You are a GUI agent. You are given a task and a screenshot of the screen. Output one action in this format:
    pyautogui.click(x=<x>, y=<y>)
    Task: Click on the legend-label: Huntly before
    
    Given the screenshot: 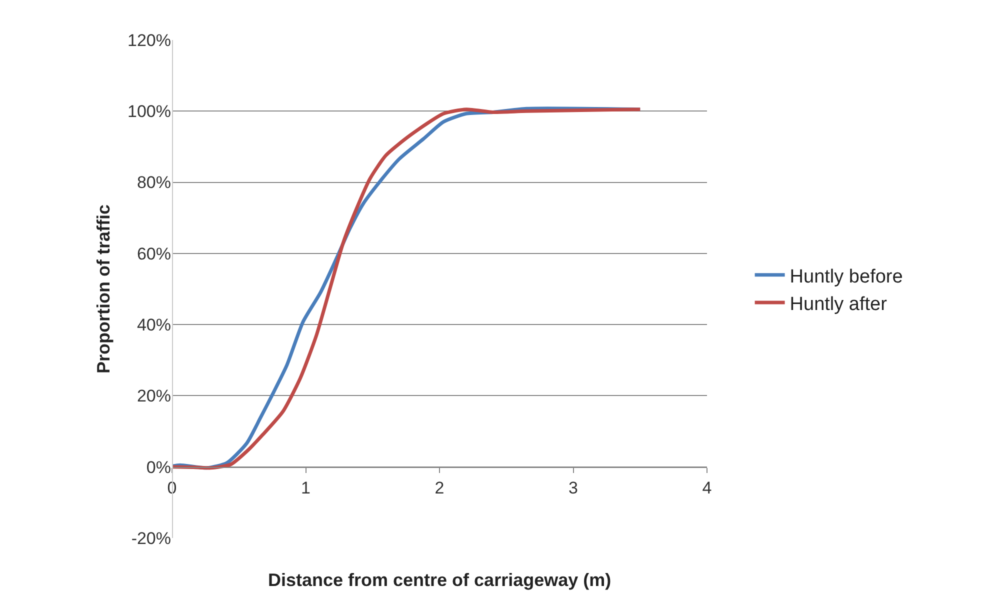 What is the action you would take?
    pyautogui.click(x=846, y=277)
    